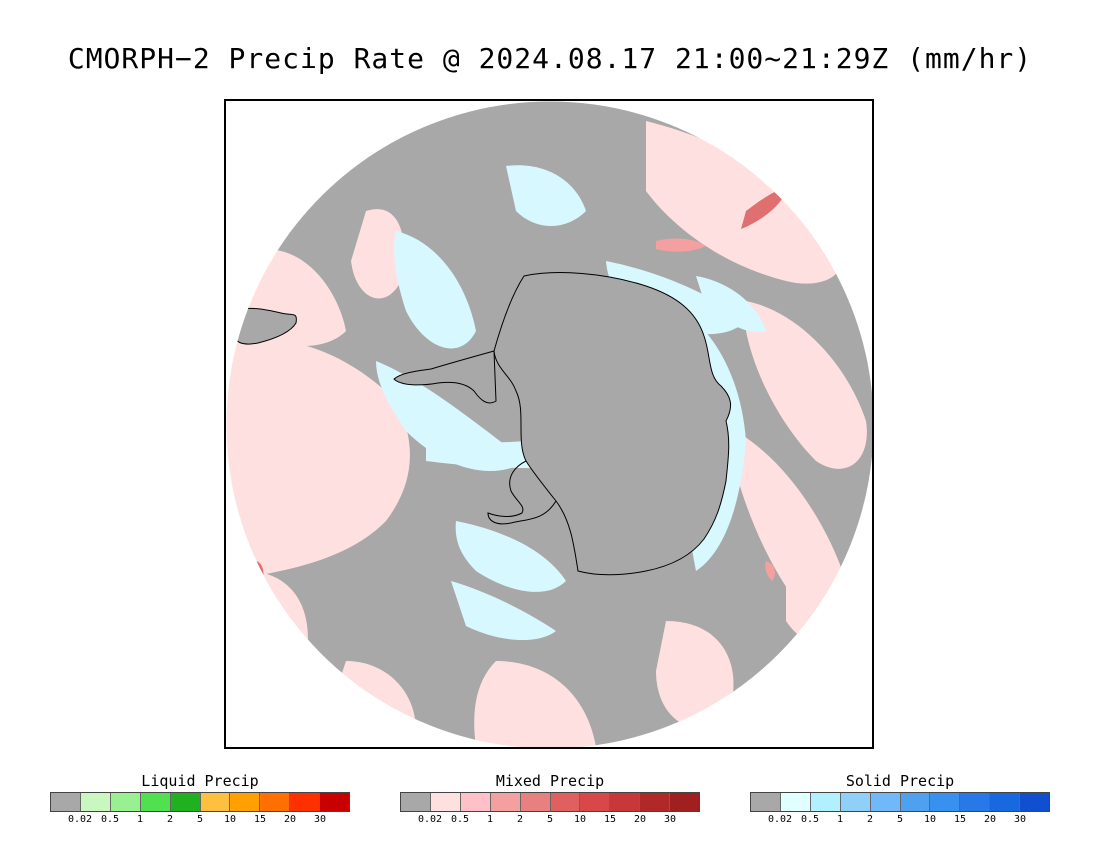 This screenshot has height=850, width=1100. I want to click on legend-title: Solid Precip, so click(900, 781).